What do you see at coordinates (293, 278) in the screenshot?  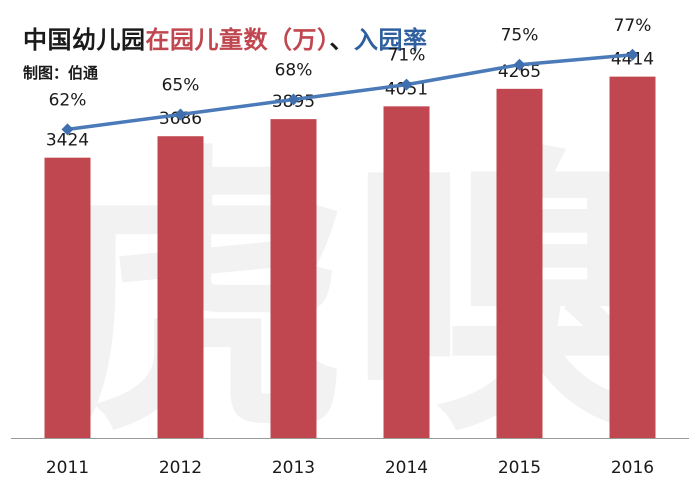 I see `bar-2013` at bounding box center [293, 278].